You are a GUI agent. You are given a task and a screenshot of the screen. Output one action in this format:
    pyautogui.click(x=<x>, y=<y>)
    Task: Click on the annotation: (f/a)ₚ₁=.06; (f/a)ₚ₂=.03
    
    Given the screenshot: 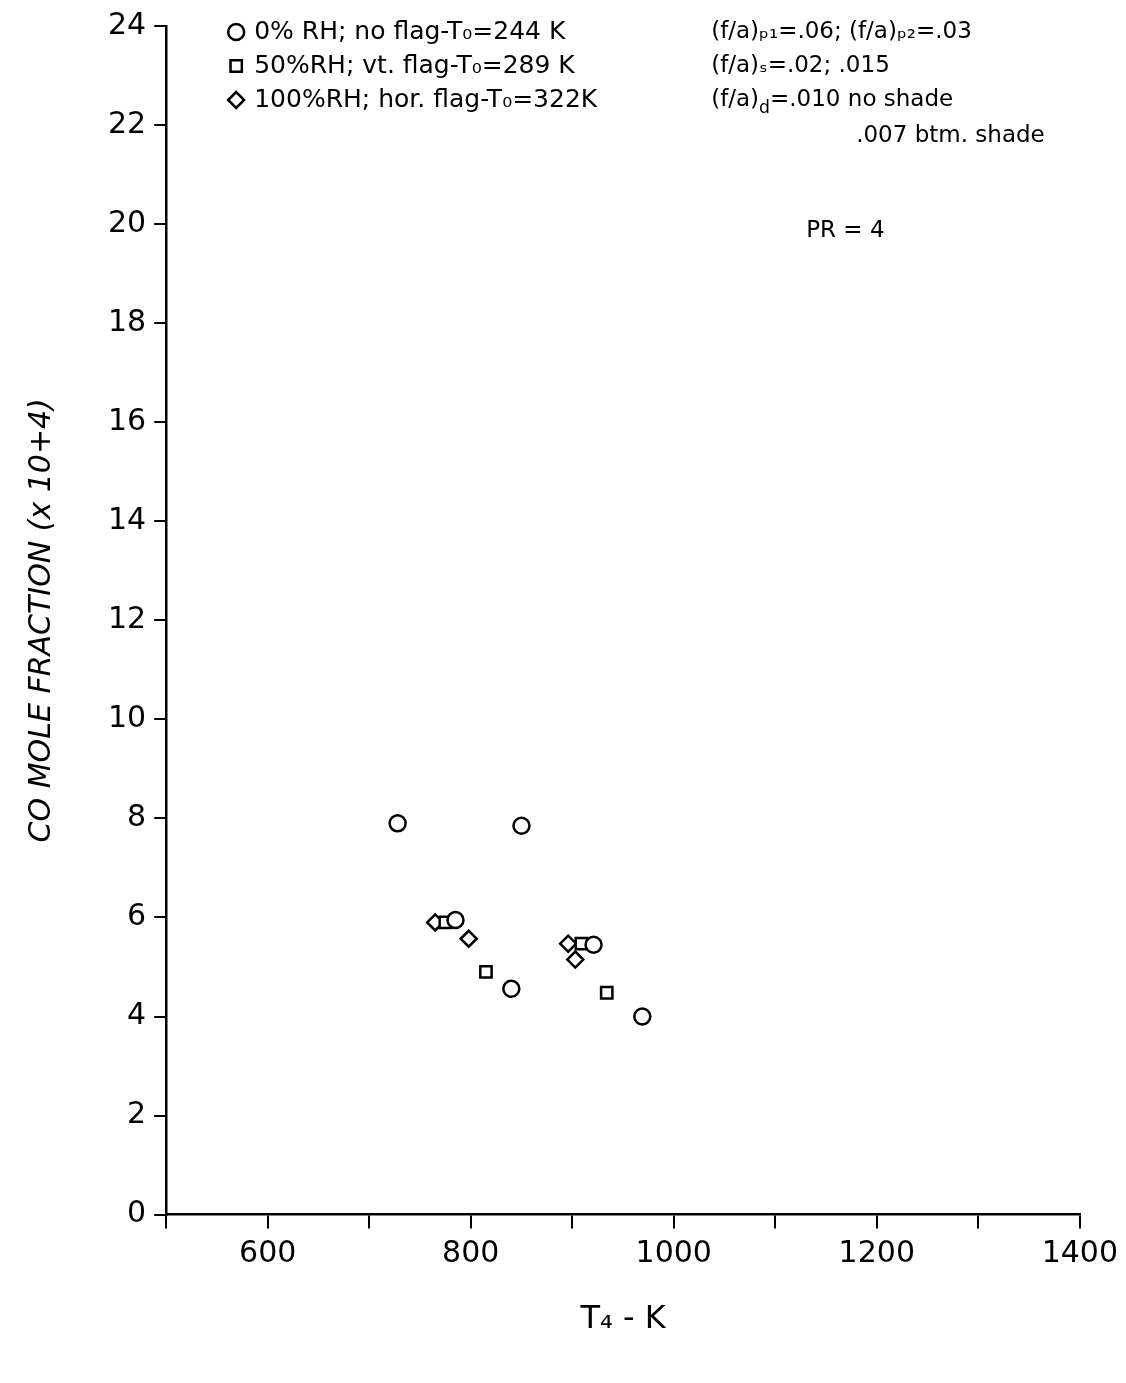 What is the action you would take?
    pyautogui.click(x=841, y=29)
    